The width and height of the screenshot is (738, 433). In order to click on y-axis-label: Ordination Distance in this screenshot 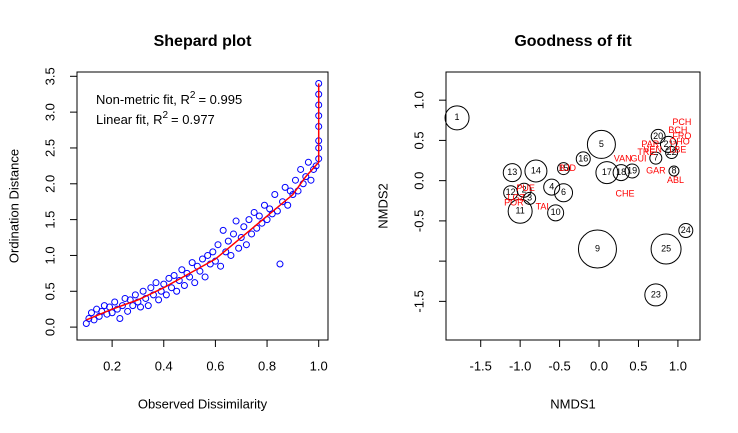, I will do `click(13, 206)`.